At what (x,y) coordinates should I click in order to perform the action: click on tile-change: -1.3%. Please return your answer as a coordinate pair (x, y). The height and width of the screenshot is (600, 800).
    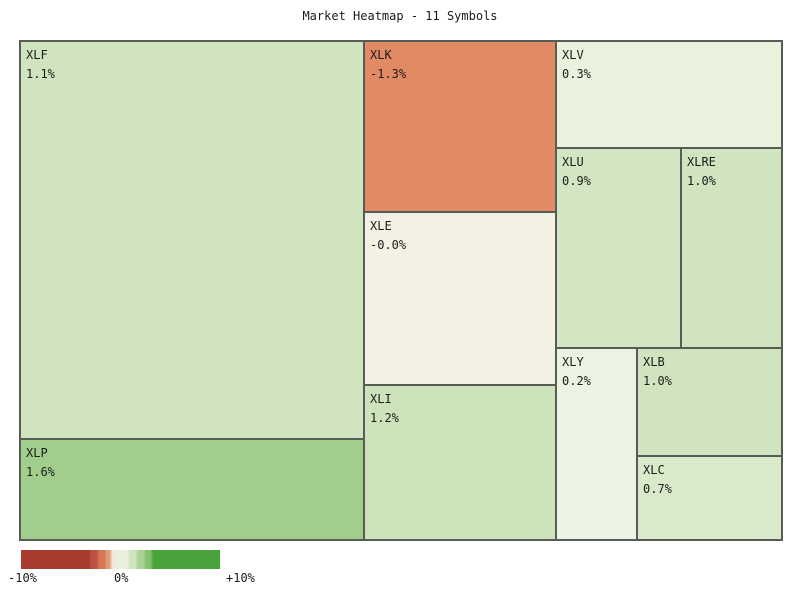
    Looking at the image, I should click on (388, 74).